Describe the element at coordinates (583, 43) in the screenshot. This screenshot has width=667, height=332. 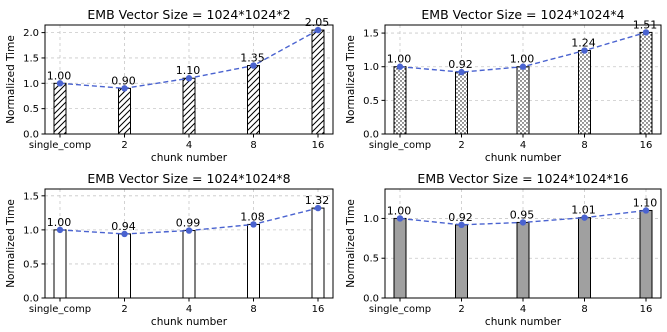
I see `data-label: 1.24` at that location.